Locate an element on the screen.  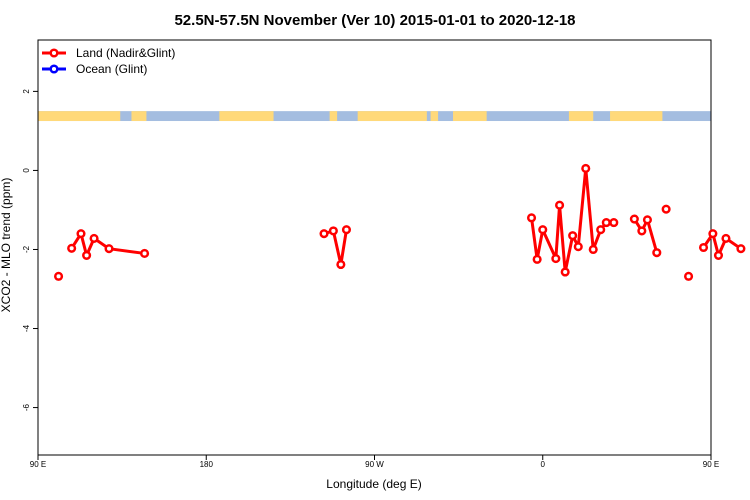
y-tick-label: -6 is located at coordinates (26, 407).